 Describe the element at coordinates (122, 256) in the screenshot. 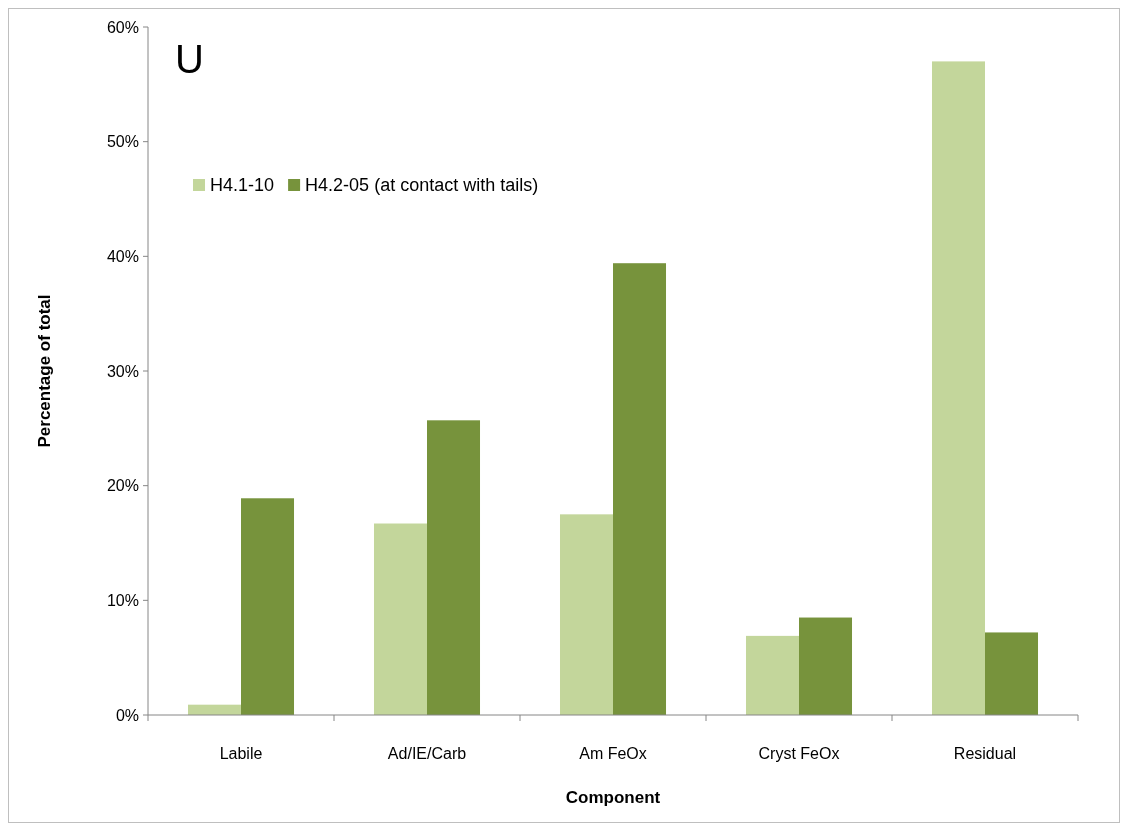

I see `y-tick-label: 40%` at that location.